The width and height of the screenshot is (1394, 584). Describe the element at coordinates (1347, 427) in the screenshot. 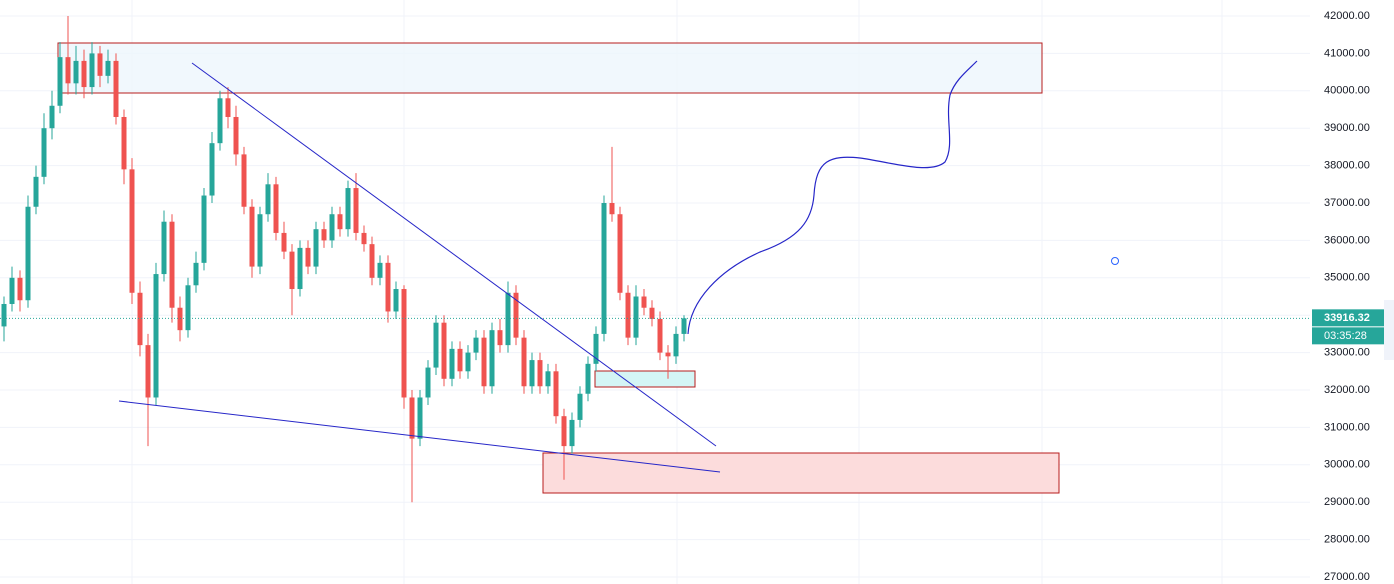

I see `y-tick-label: 31000.00` at that location.